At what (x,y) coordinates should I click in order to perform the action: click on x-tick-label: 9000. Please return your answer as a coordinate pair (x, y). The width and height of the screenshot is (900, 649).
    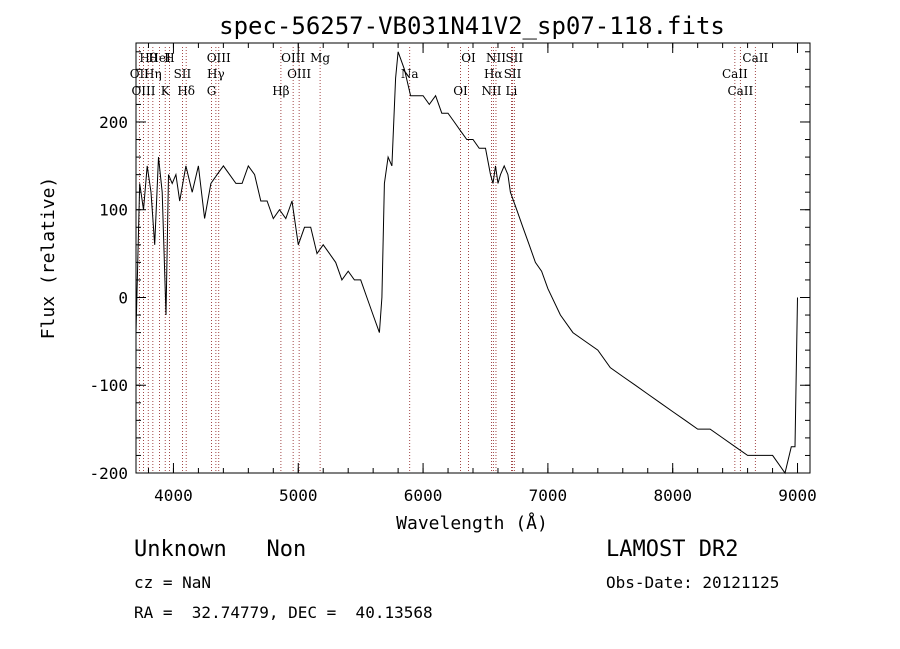
    Looking at the image, I should click on (797, 495).